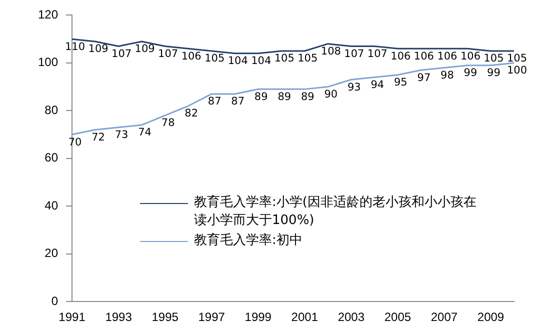 The image size is (554, 328). What do you see at coordinates (72, 317) in the screenshot?
I see `x-tick-label: 1991` at bounding box center [72, 317].